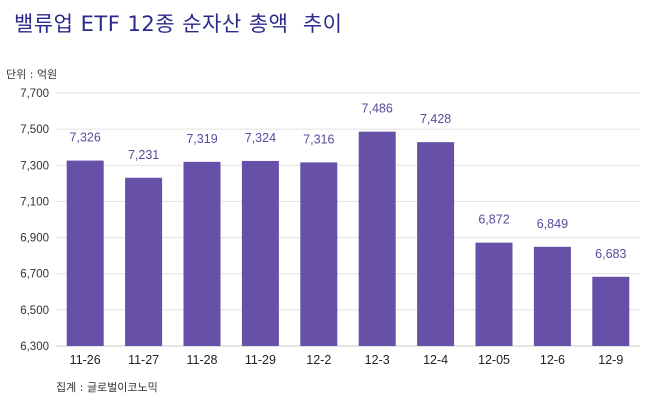 This screenshot has height=413, width=670. What do you see at coordinates (610, 254) in the screenshot?
I see `data-label: 6,683` at bounding box center [610, 254].